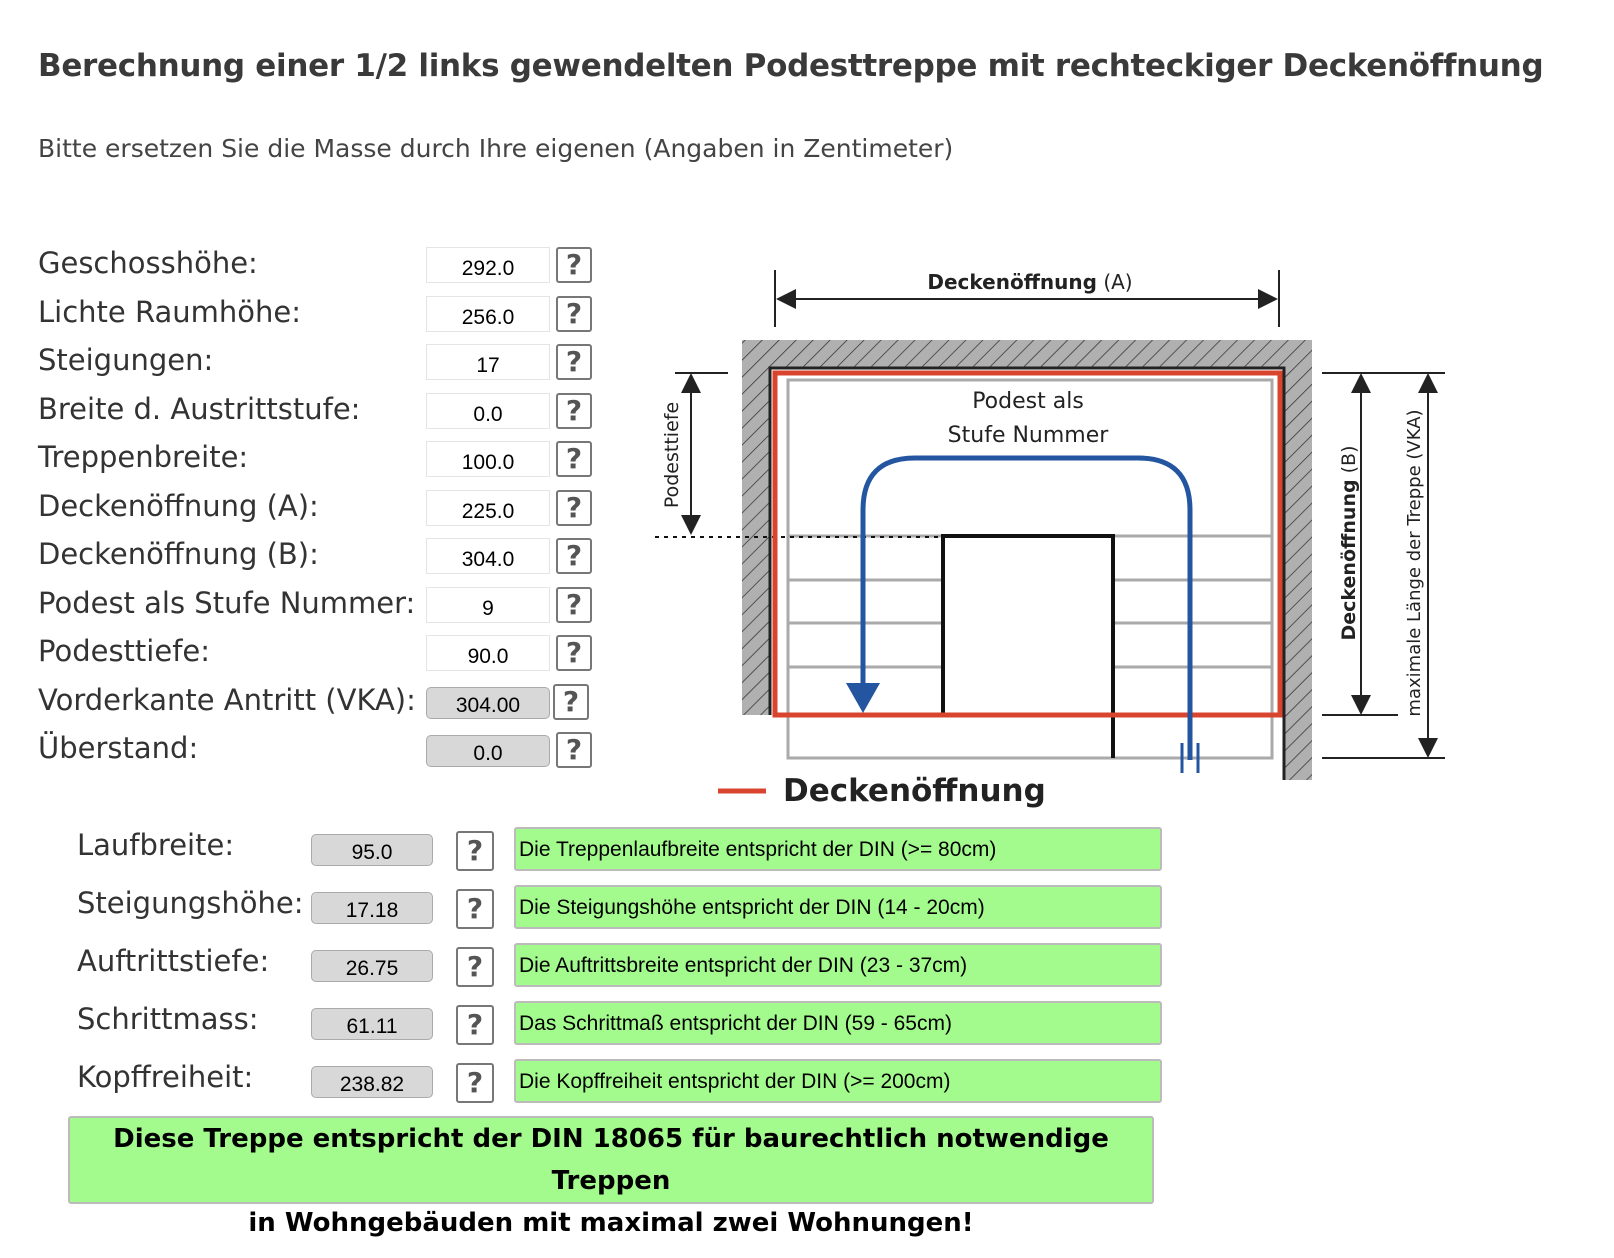 The width and height of the screenshot is (1614, 1258). I want to click on input-field: 256.0, so click(488, 313).